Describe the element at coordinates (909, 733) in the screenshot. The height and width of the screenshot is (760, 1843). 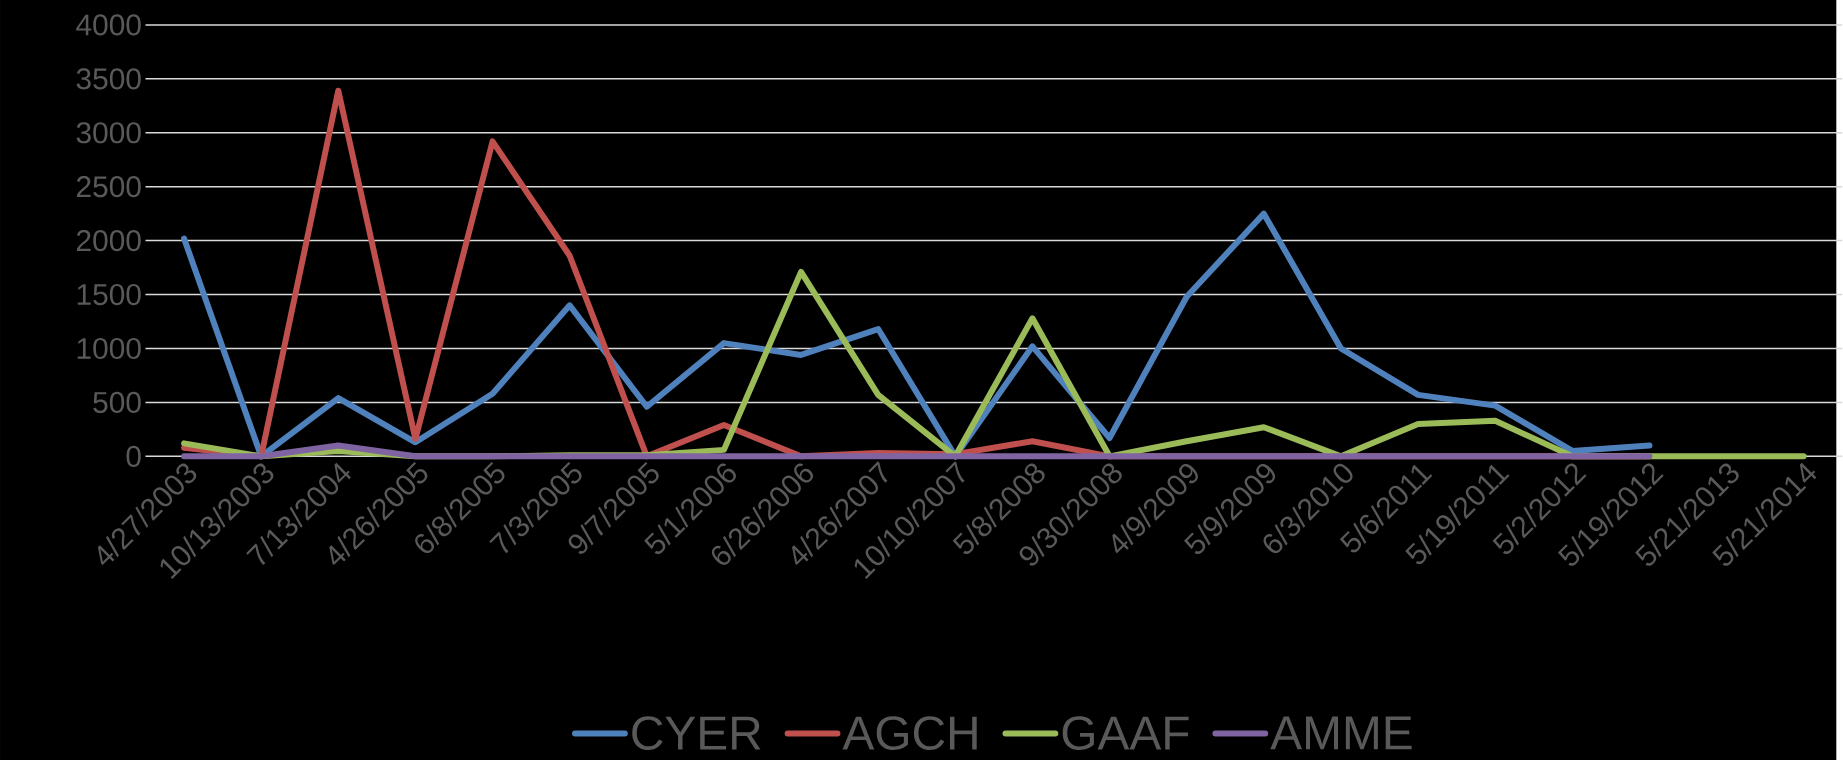
I see `legend-label: AGCH` at that location.